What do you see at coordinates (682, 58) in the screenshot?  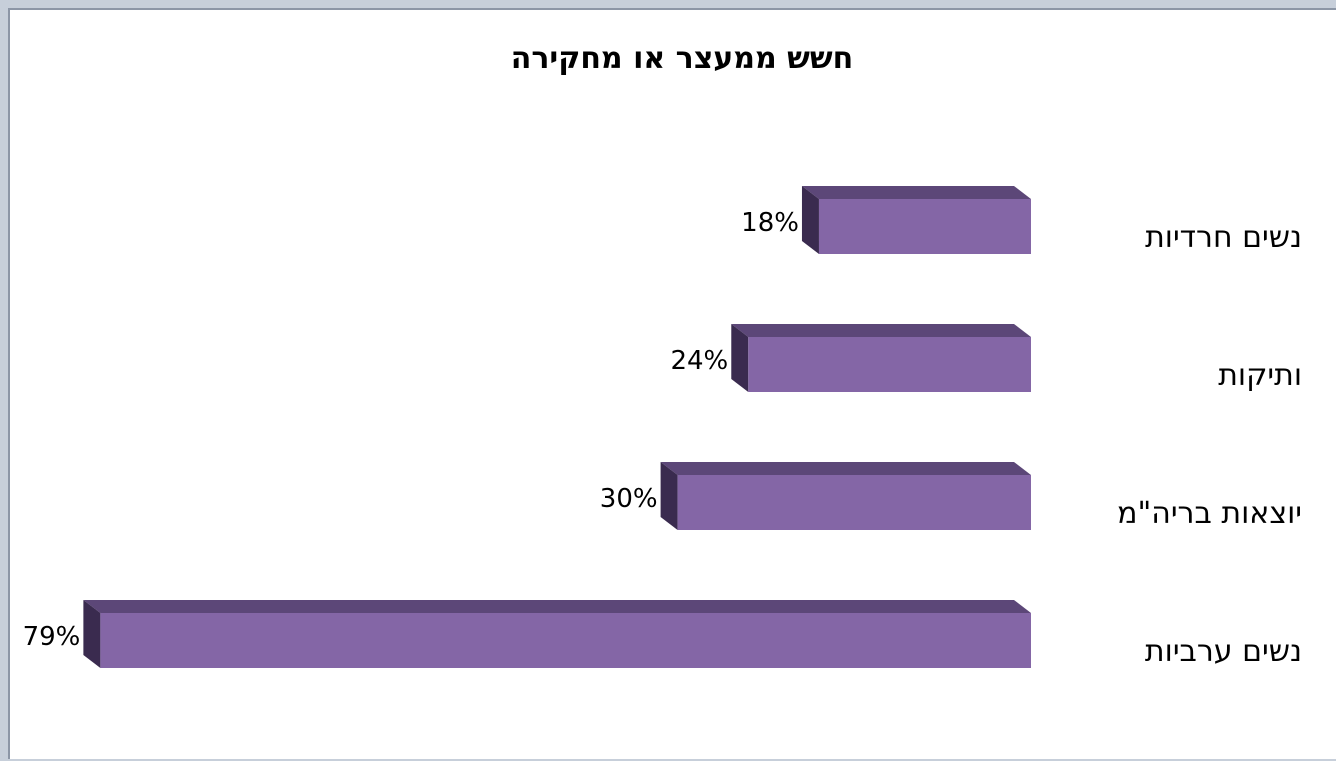 I see `chart-title: חשש ממעצר או מחקירה` at bounding box center [682, 58].